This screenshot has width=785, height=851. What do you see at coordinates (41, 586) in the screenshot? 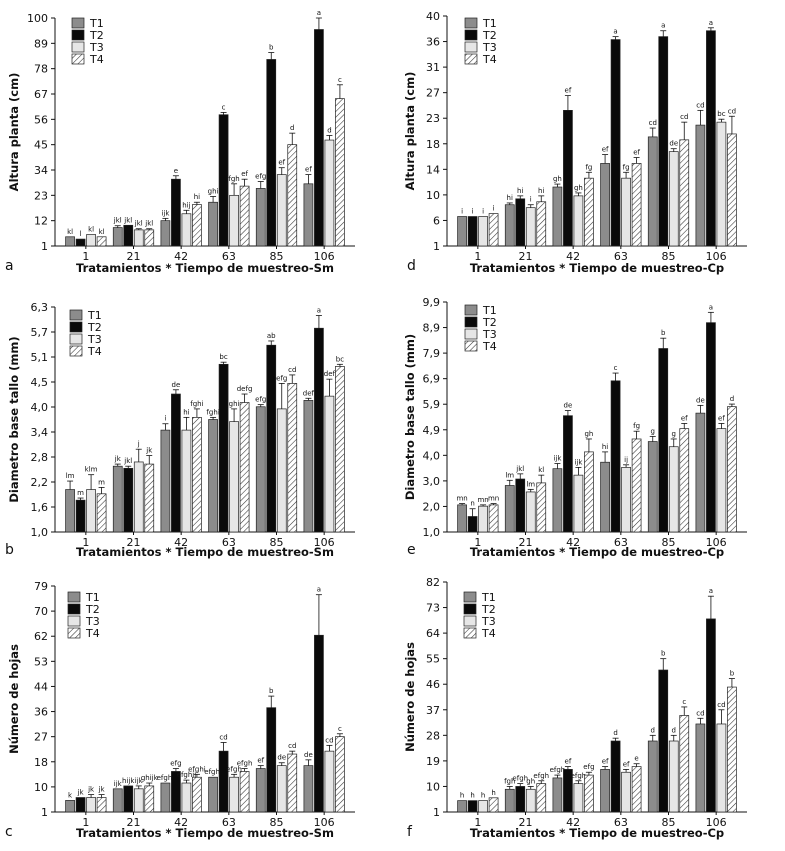
I see `y-tick-label: 79` at bounding box center [41, 586].